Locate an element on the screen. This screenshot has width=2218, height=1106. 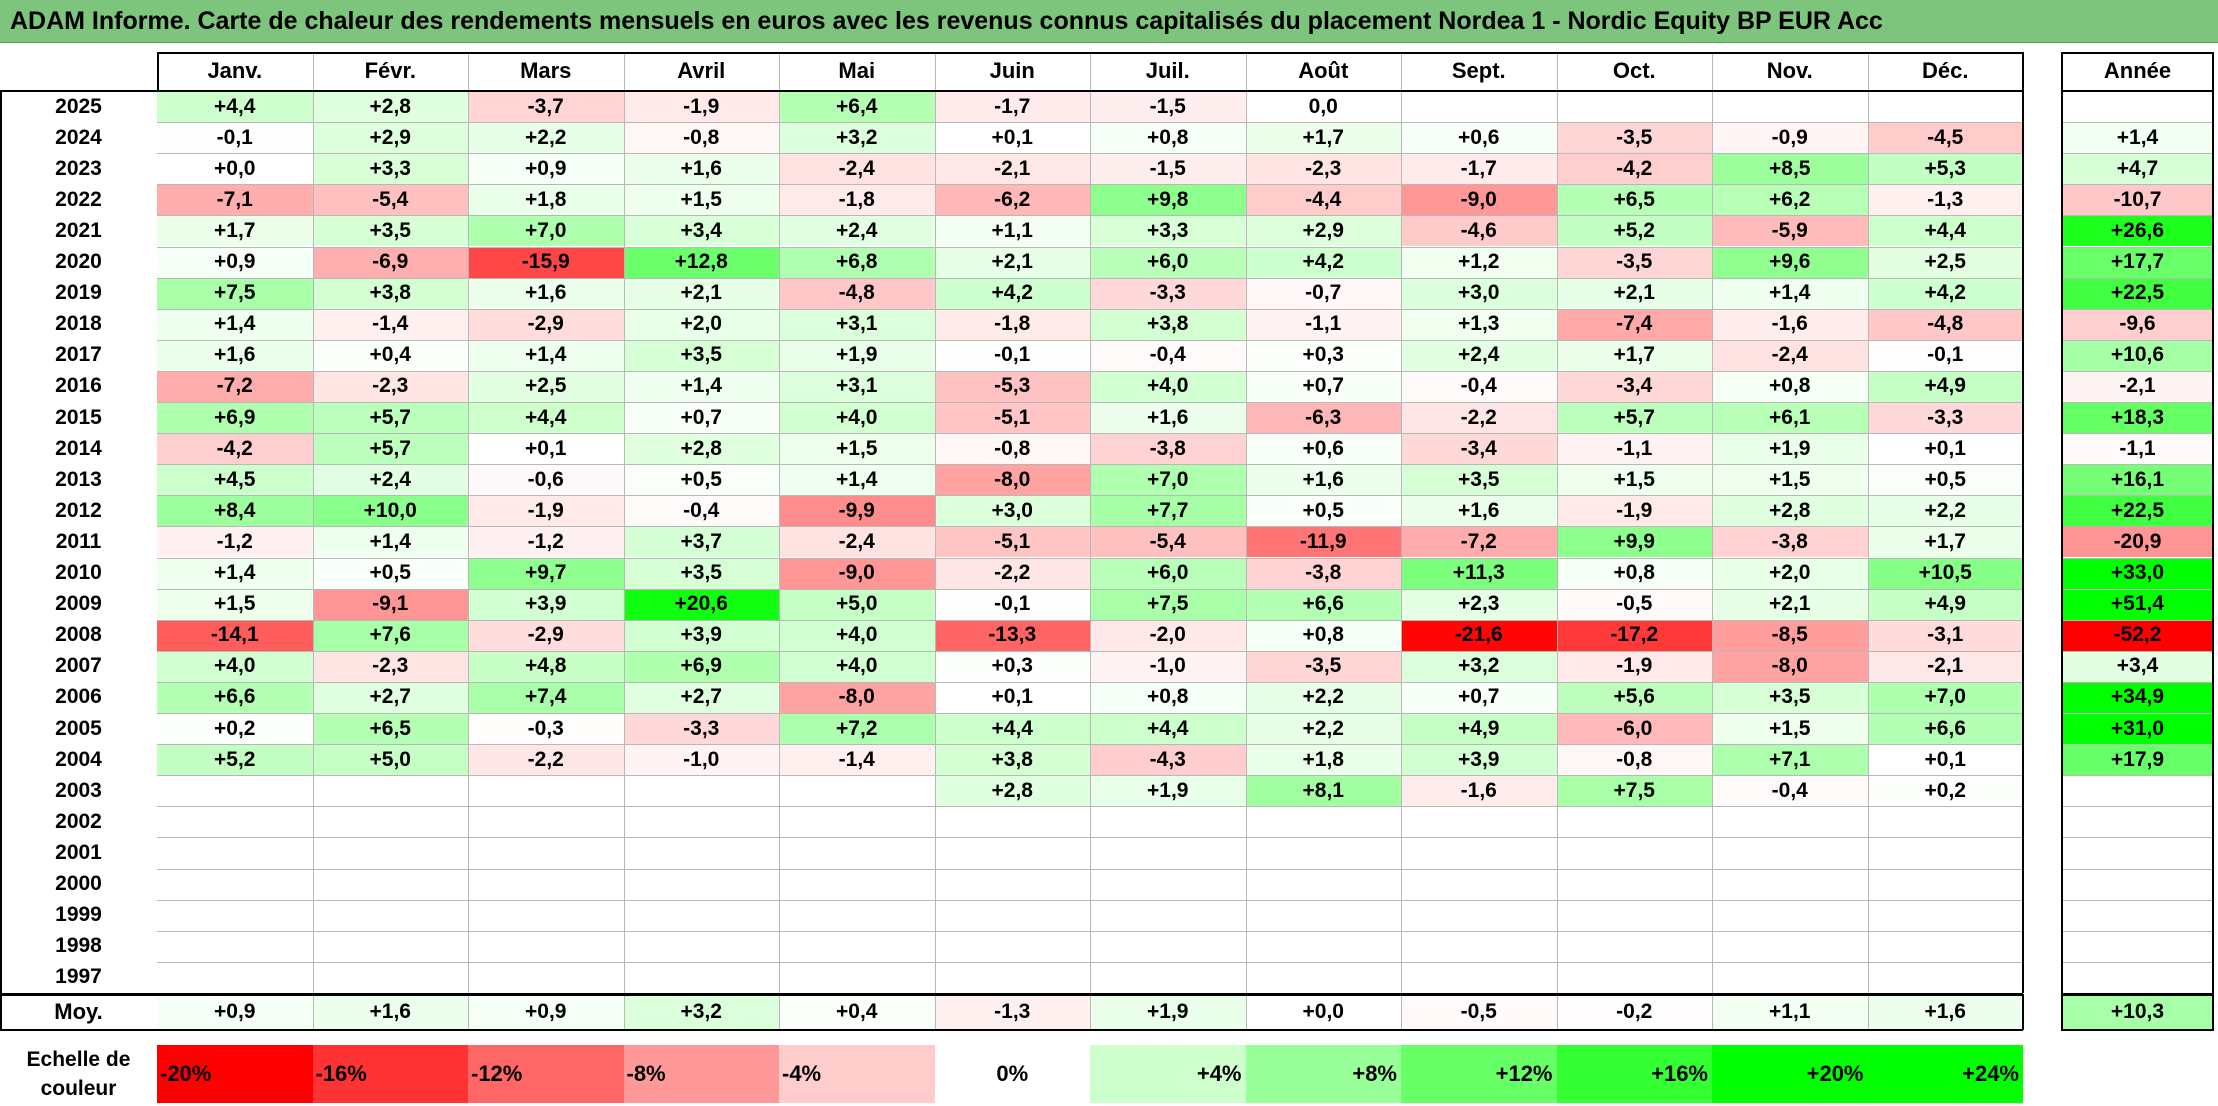
heatmap-cell: -4,6 is located at coordinates (1479, 231).